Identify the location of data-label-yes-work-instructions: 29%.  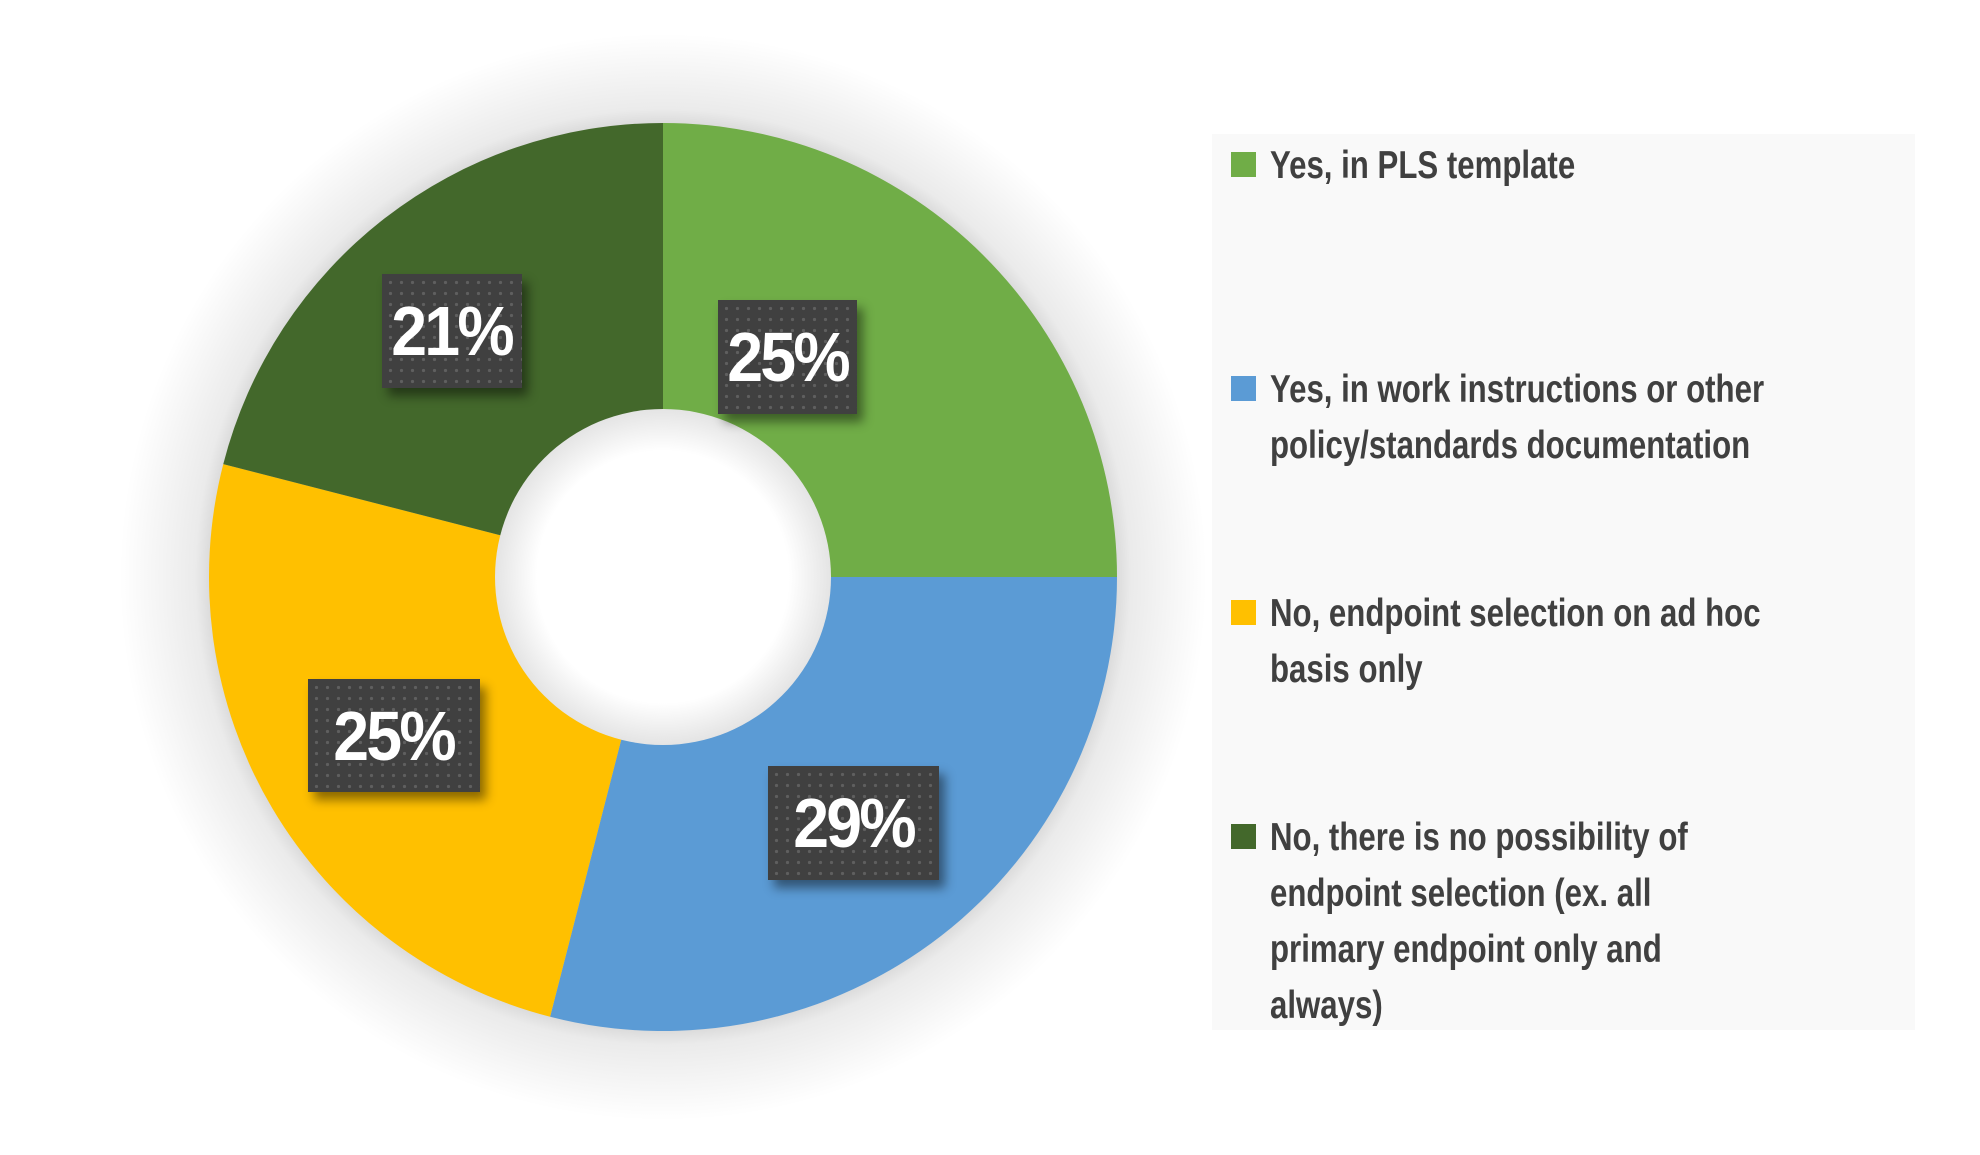
(853, 823).